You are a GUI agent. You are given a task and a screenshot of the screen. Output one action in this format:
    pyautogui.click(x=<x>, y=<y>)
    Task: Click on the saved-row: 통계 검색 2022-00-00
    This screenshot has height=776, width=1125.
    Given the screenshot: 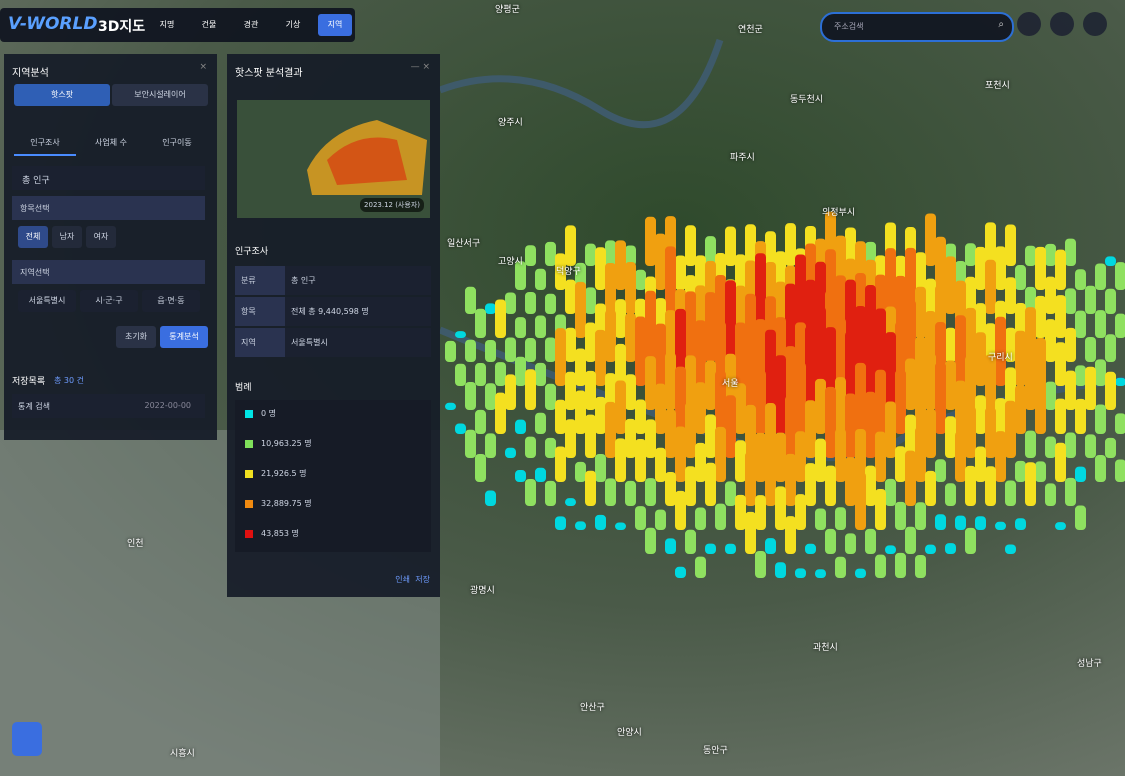 What is the action you would take?
    pyautogui.click(x=108, y=406)
    